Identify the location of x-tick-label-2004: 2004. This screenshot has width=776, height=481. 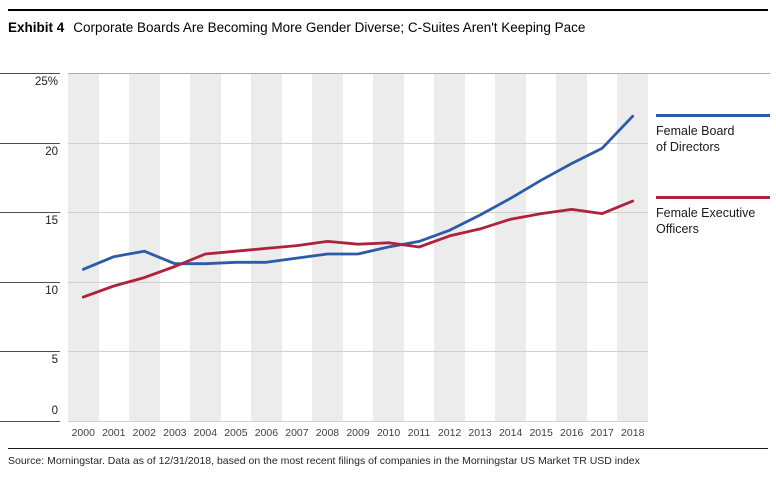
(205, 433).